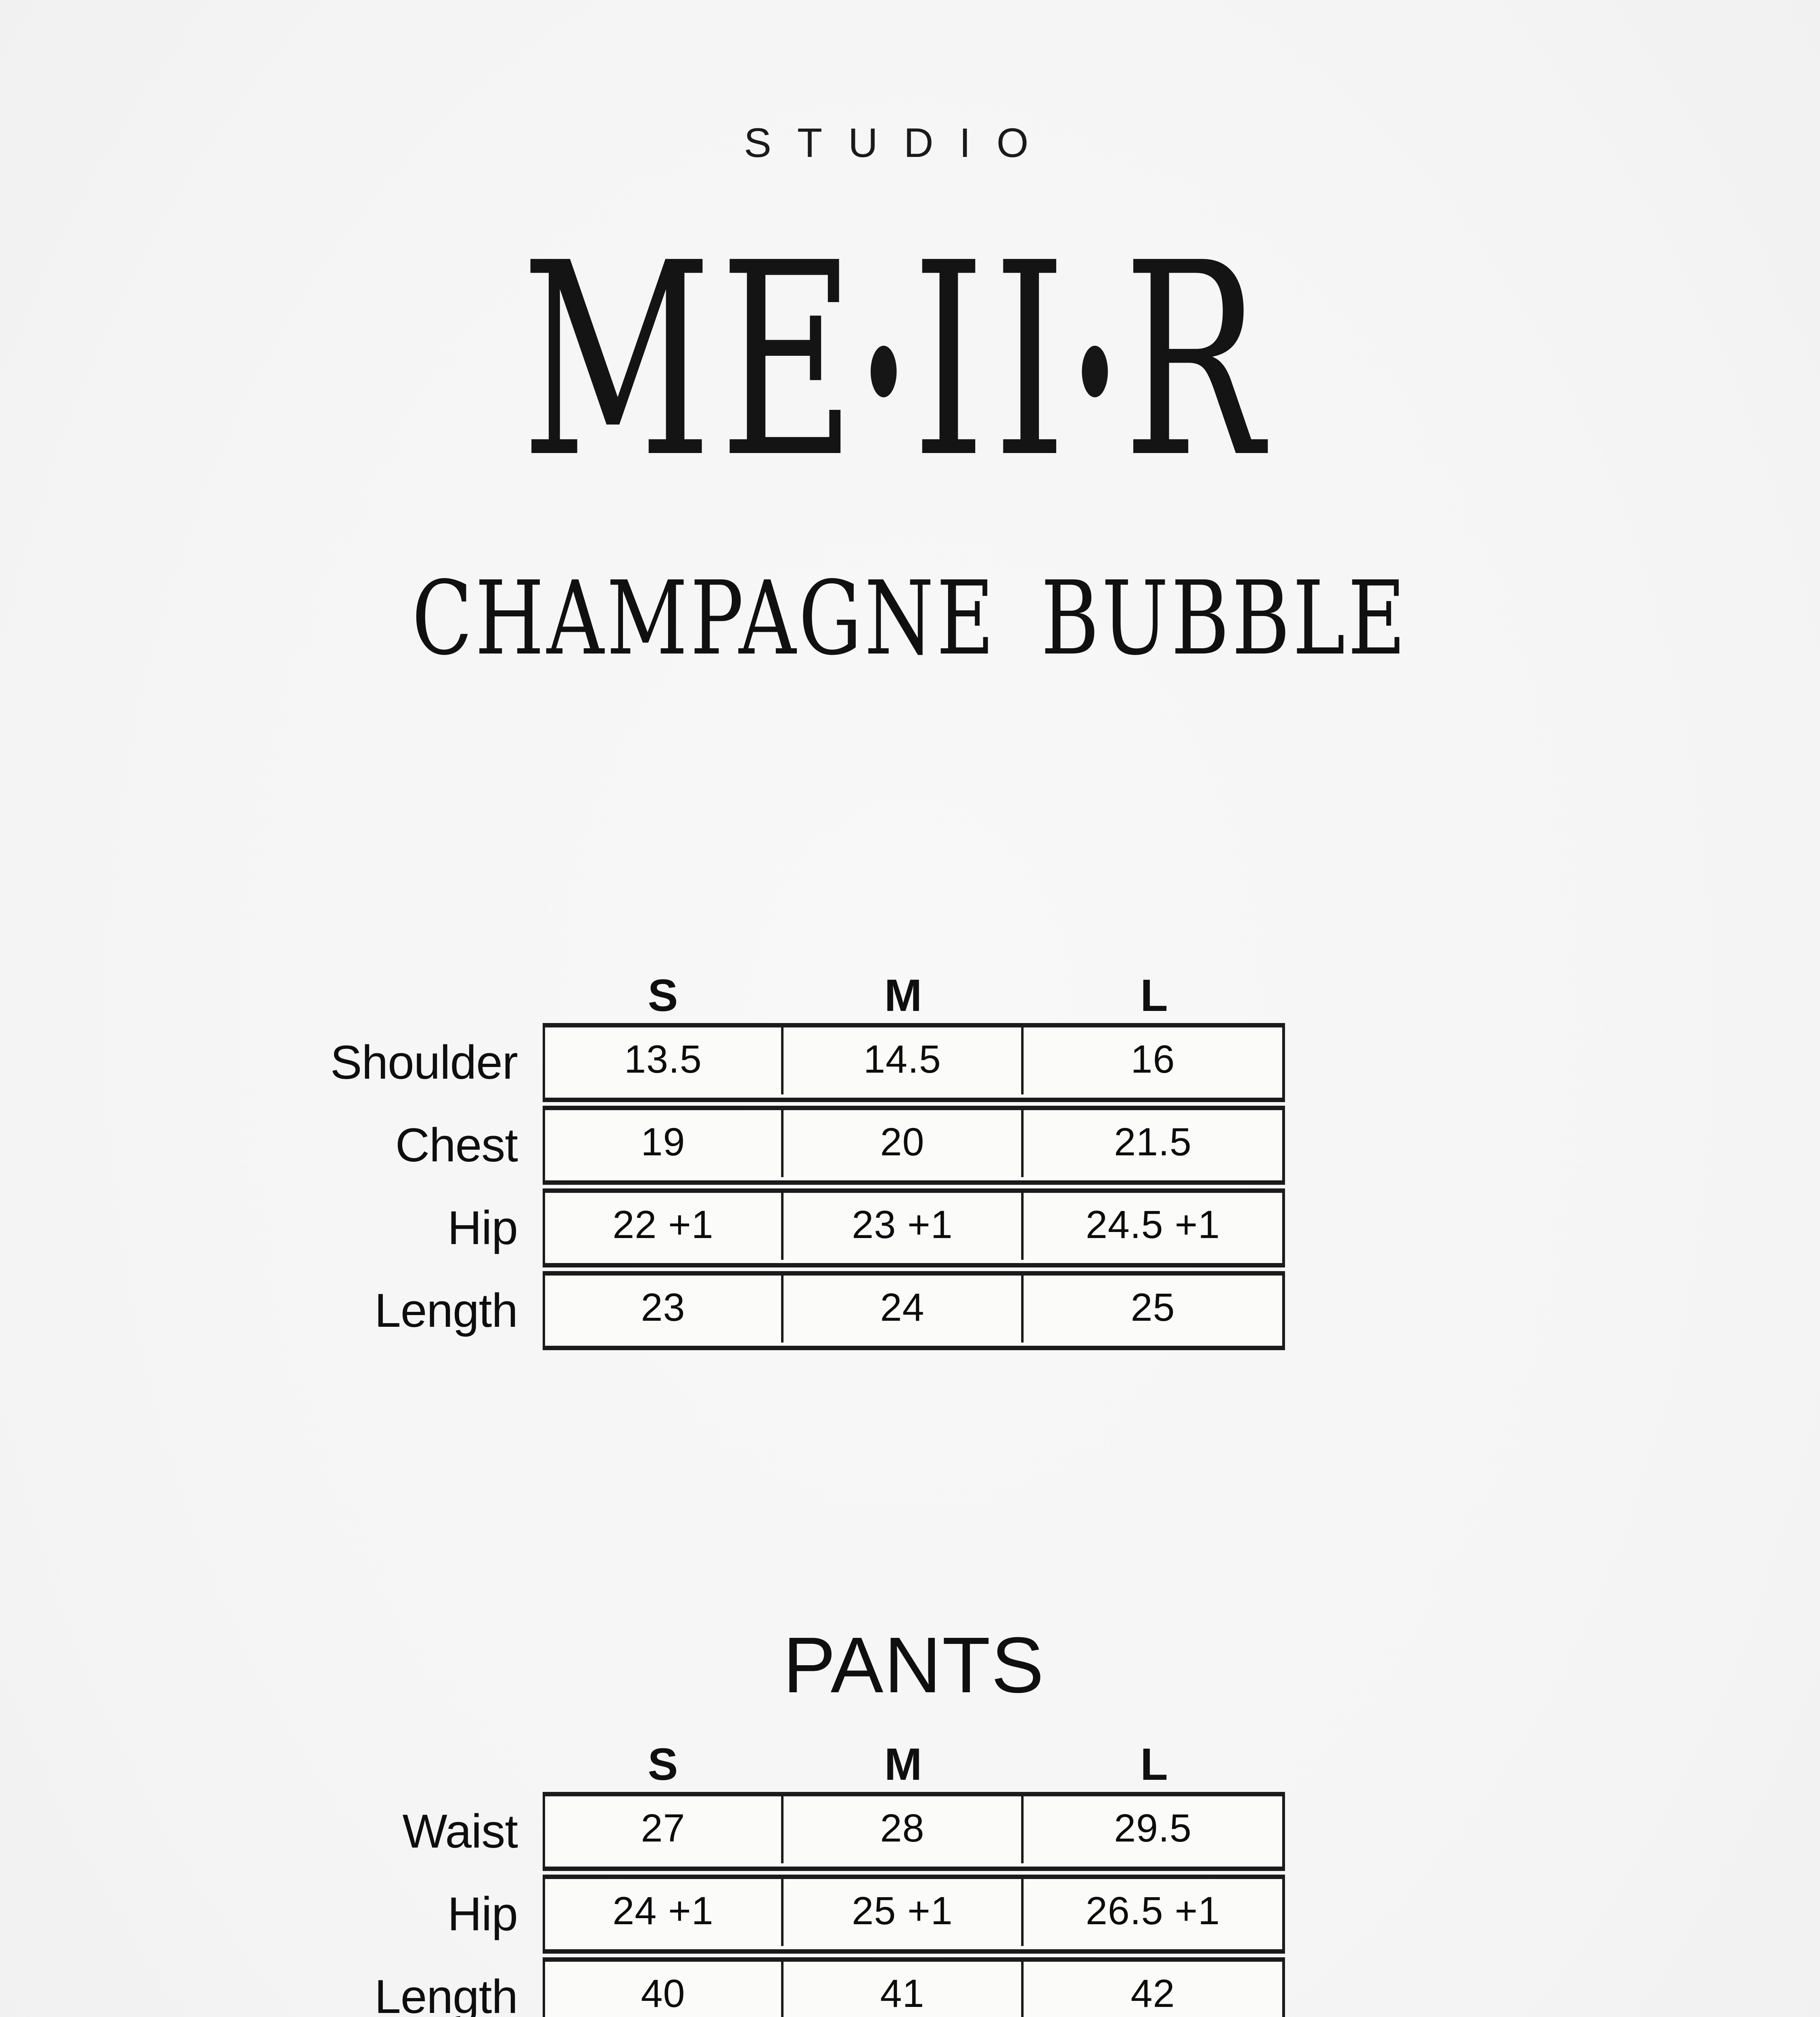  Describe the element at coordinates (663, 1225) in the screenshot. I see `cell-hip-s: 22 +1` at that location.